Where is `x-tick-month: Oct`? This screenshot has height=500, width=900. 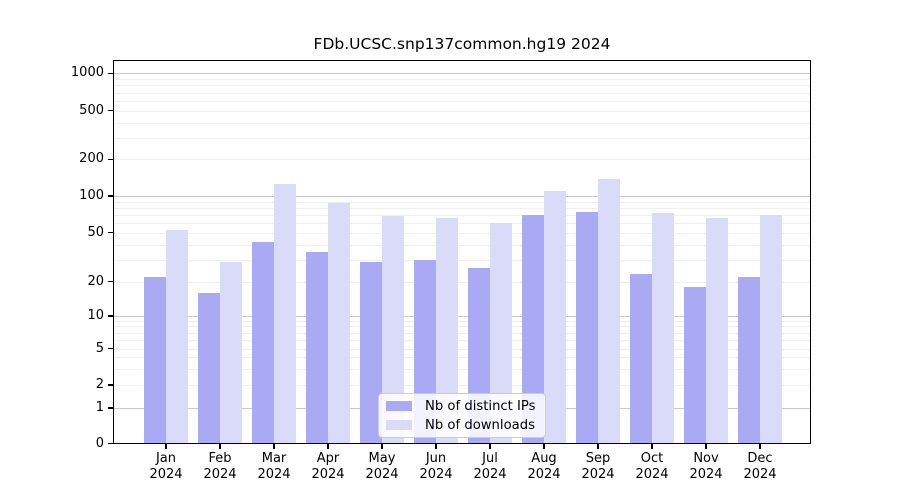 x-tick-month: Oct is located at coordinates (652, 458).